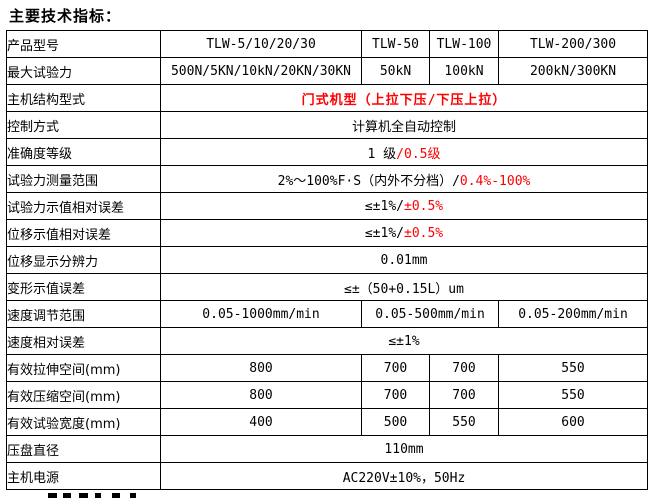 The height and width of the screenshot is (498, 652). Describe the element at coordinates (83, 449) in the screenshot. I see `spec-label: 压盘直径` at that location.